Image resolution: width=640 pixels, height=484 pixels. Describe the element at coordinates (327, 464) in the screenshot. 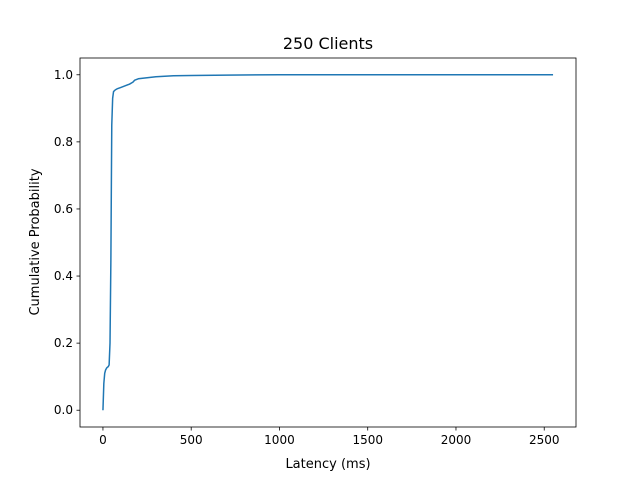

I see `x-axis-label: Latency (ms)` at that location.